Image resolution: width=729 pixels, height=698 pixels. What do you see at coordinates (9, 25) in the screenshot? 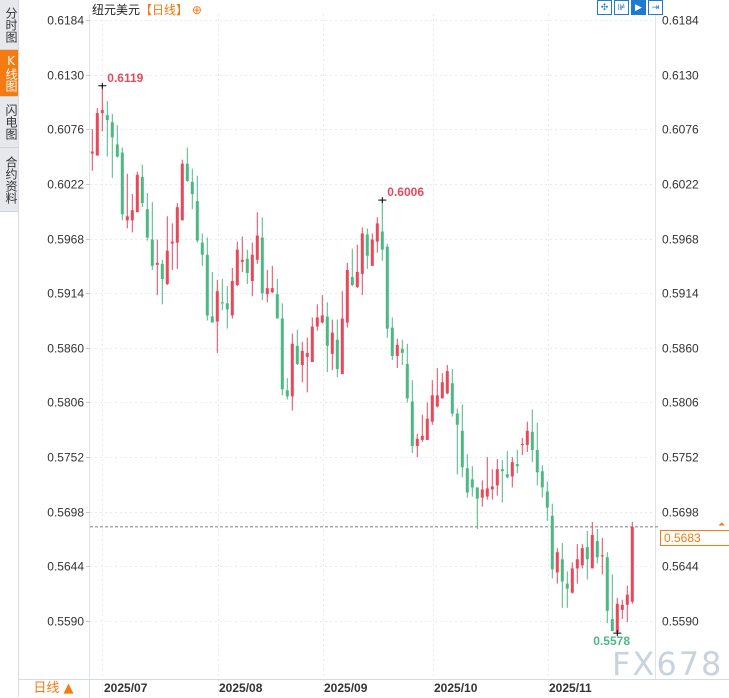
I see `tab-time-sharing: 分时图` at bounding box center [9, 25].